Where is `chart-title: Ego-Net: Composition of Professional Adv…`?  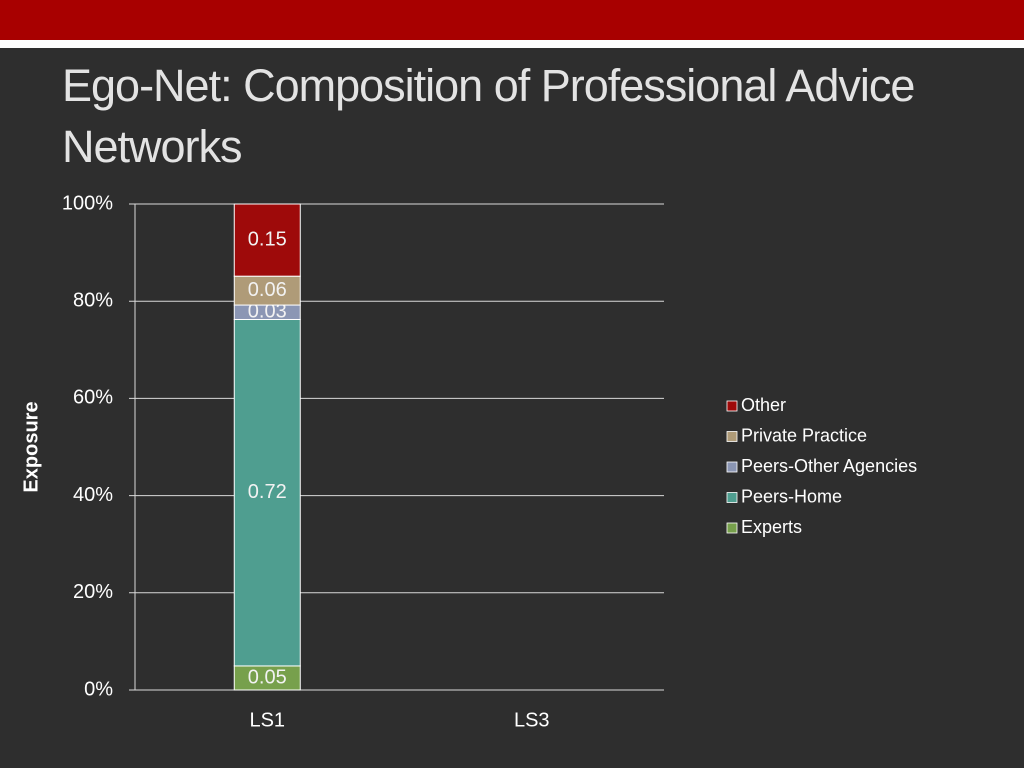
chart-title: Ego-Net: Composition of Professional Adv… is located at coordinates (488, 116).